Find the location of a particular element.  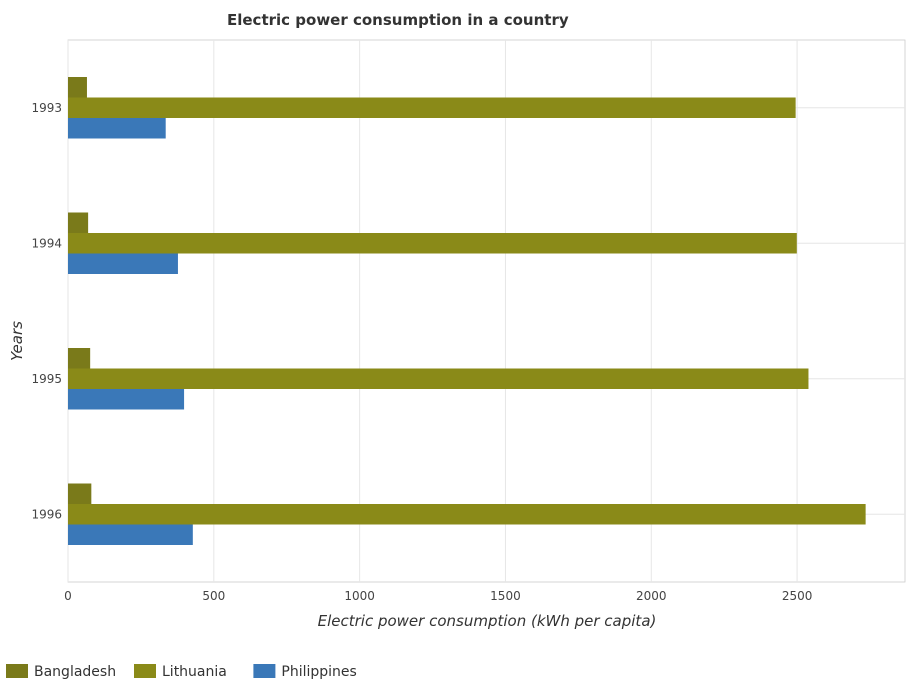

bar-bangladesh-1993 is located at coordinates (77, 87).